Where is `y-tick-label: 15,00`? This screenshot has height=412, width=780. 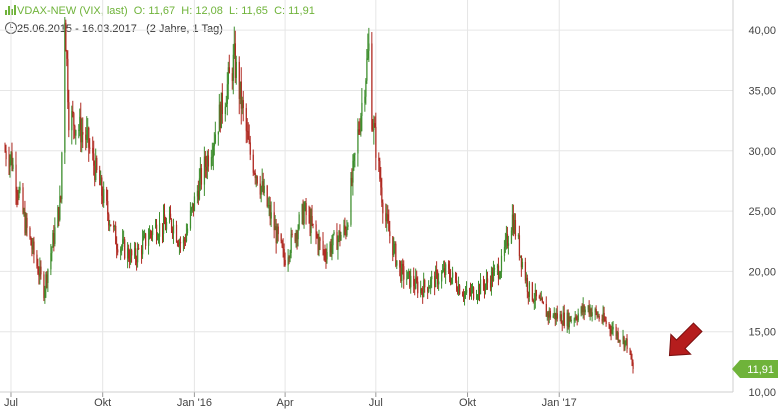 y-tick-label: 15,00 is located at coordinates (762, 333).